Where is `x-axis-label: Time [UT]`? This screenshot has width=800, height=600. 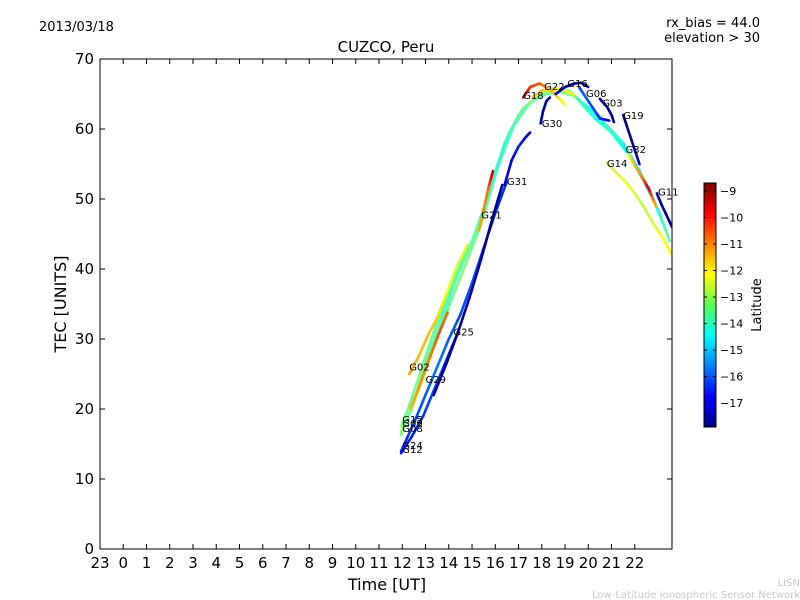
x-axis-label: Time [UT] is located at coordinates (386, 584).